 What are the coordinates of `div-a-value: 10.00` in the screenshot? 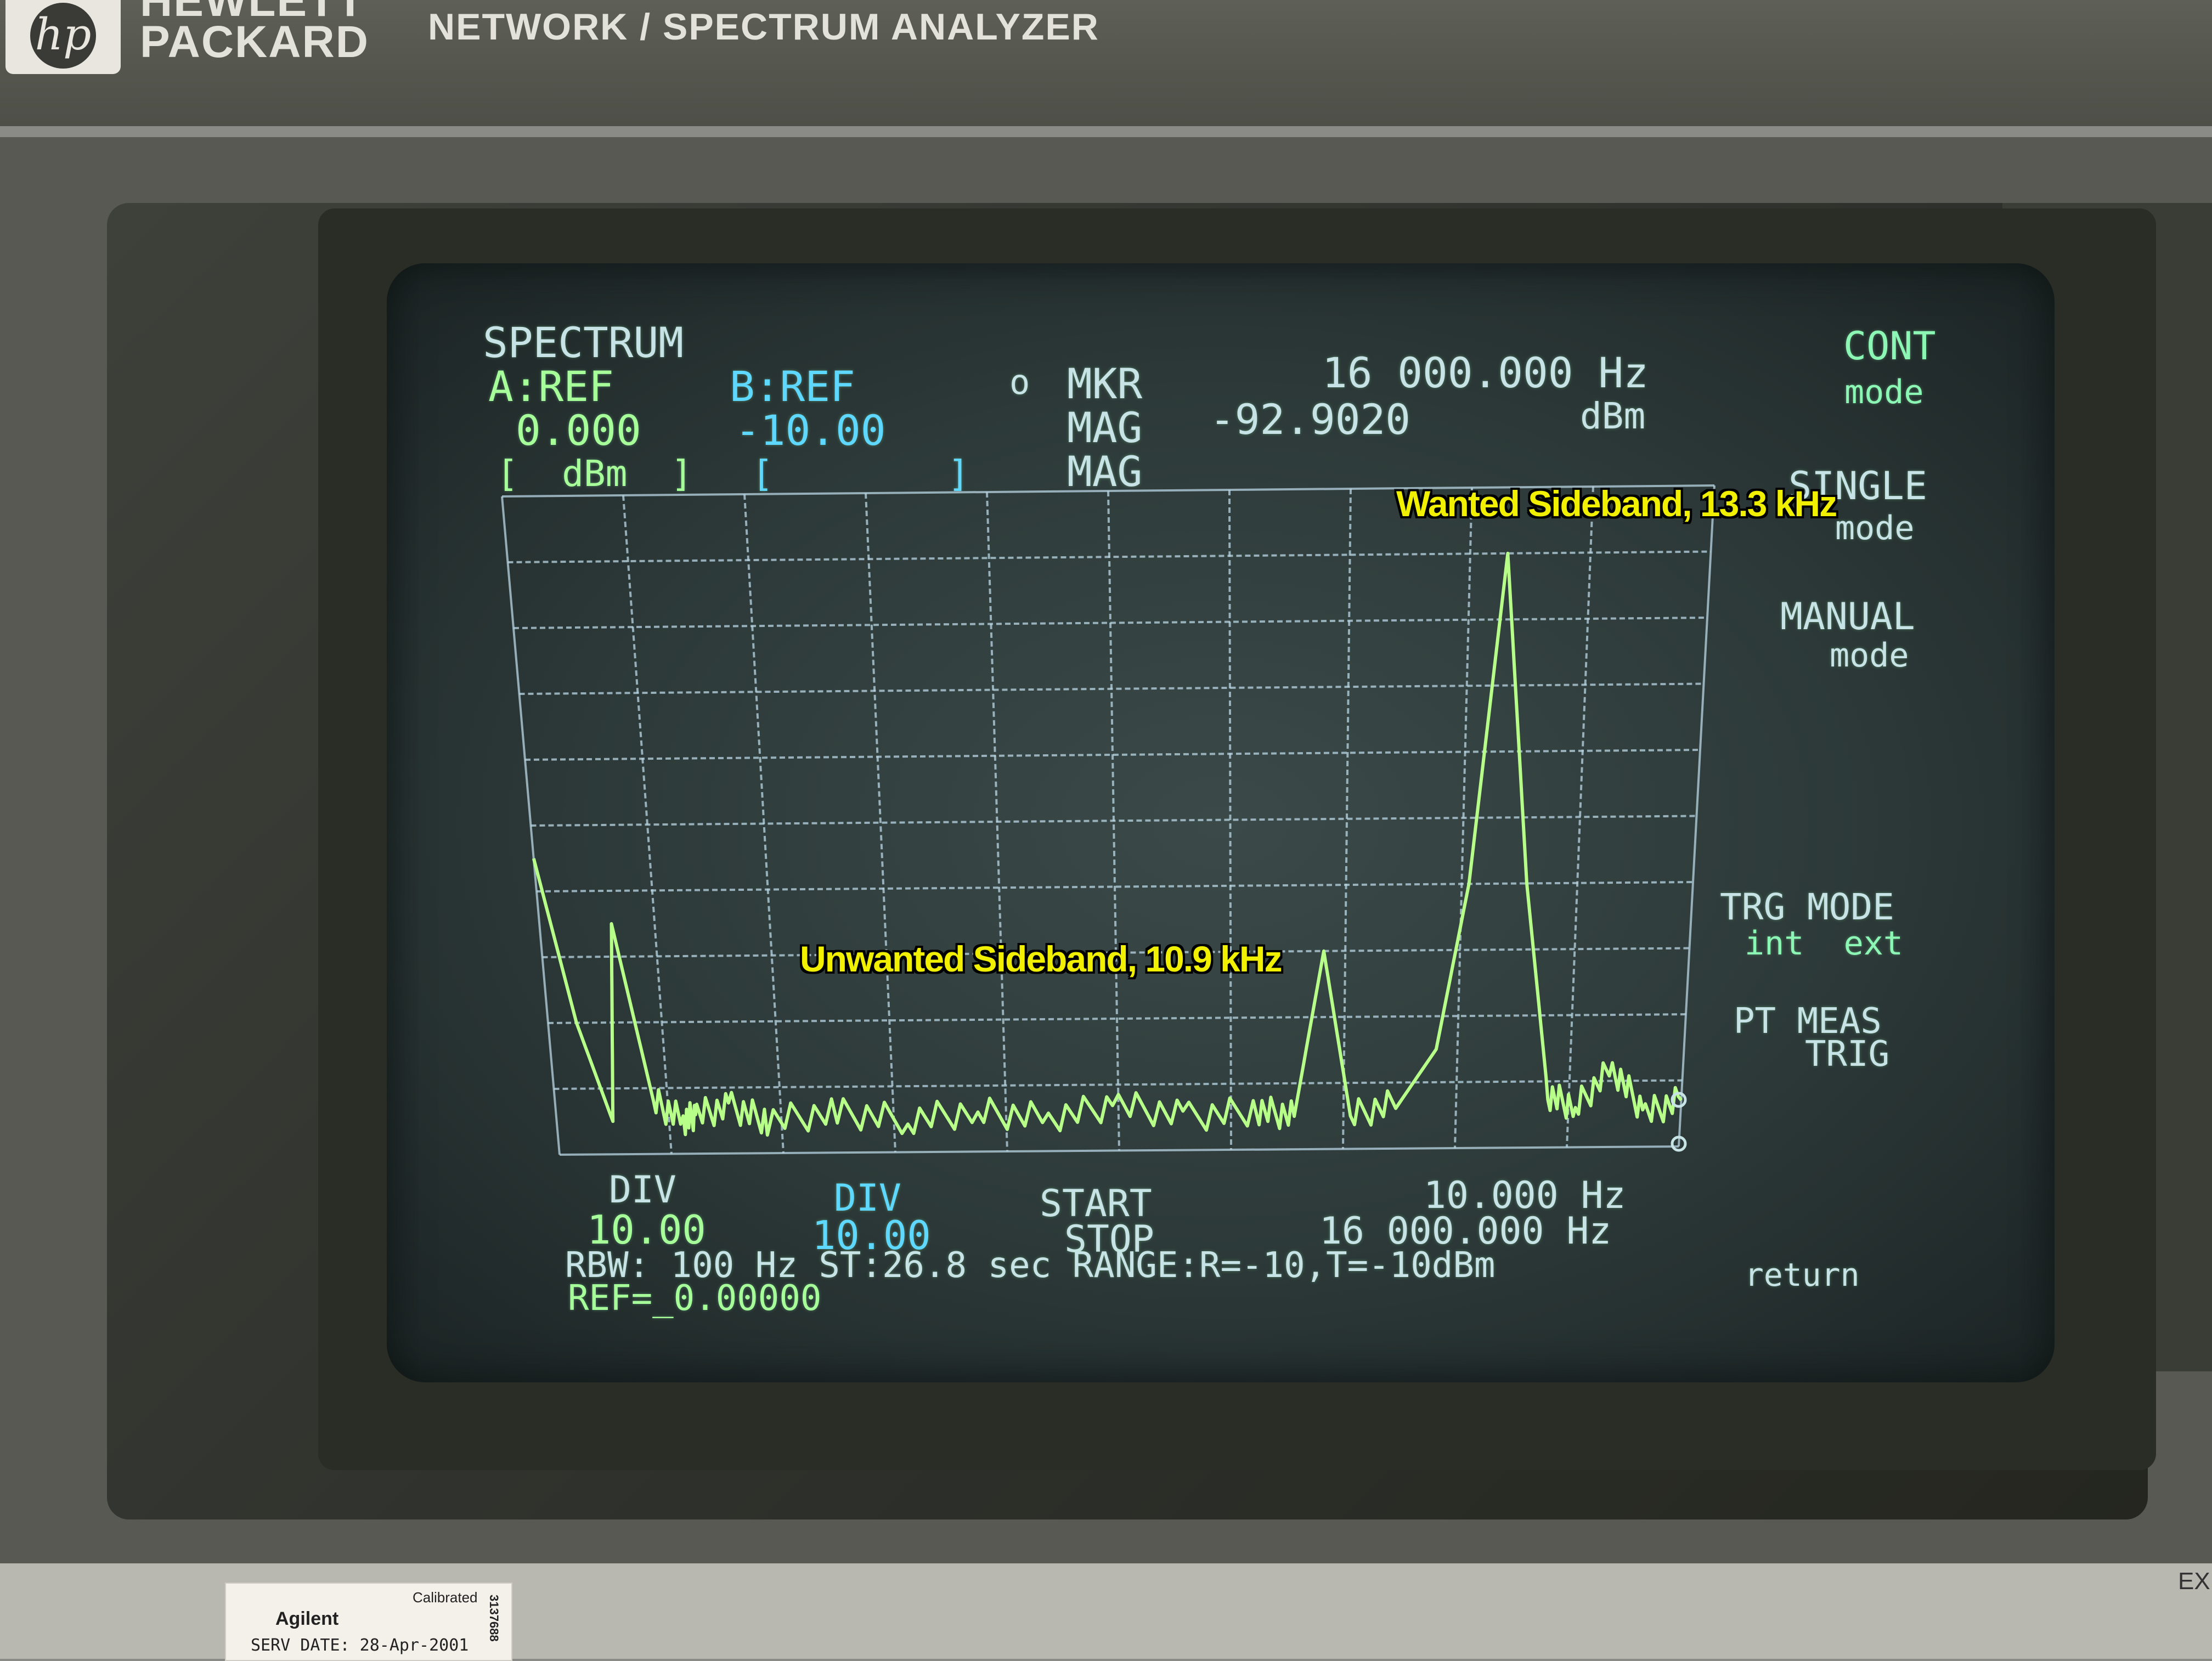 It's located at (646, 1230).